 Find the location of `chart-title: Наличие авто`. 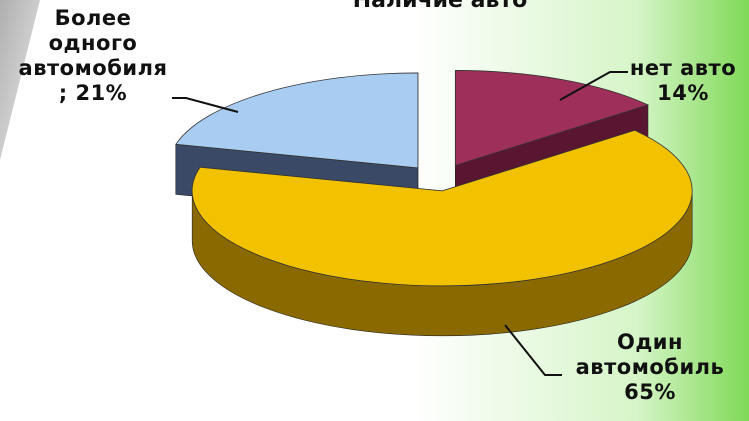

chart-title: Наличие авто is located at coordinates (440, 6).